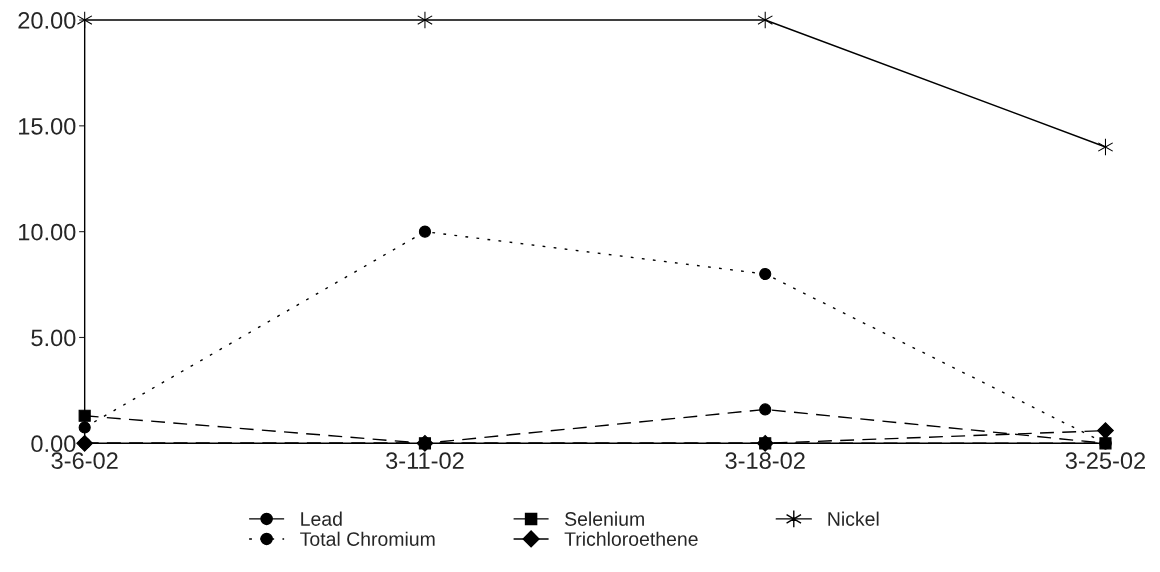  I want to click on y-tick-label: 0.00, so click(53, 444).